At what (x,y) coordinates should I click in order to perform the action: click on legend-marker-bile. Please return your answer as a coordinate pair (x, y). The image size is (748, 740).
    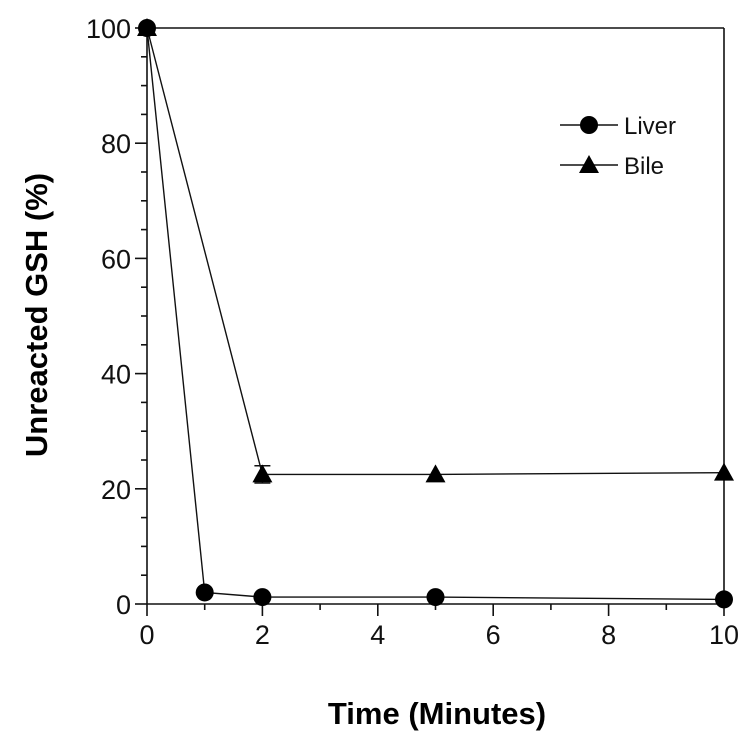
    Looking at the image, I should click on (589, 164).